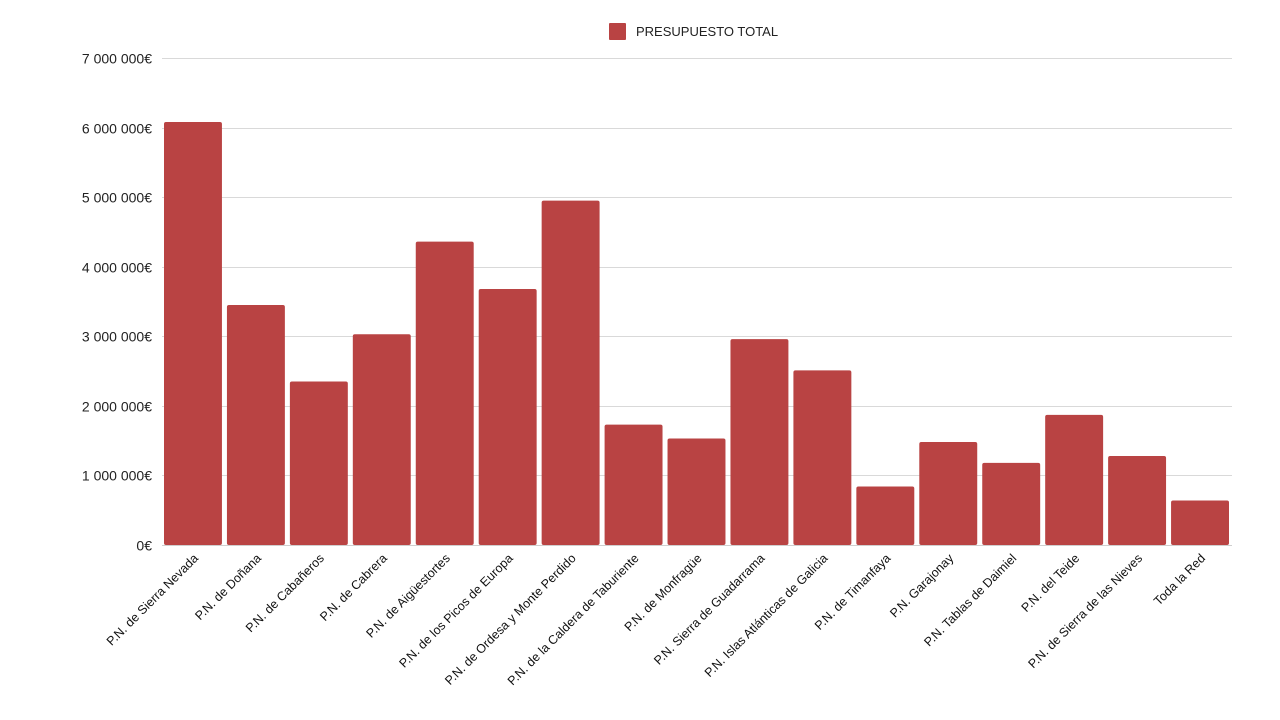 The image size is (1280, 720). Describe the element at coordinates (455, 610) in the screenshot. I see `x-tick-label: P.N. de los Picos de Europa` at that location.